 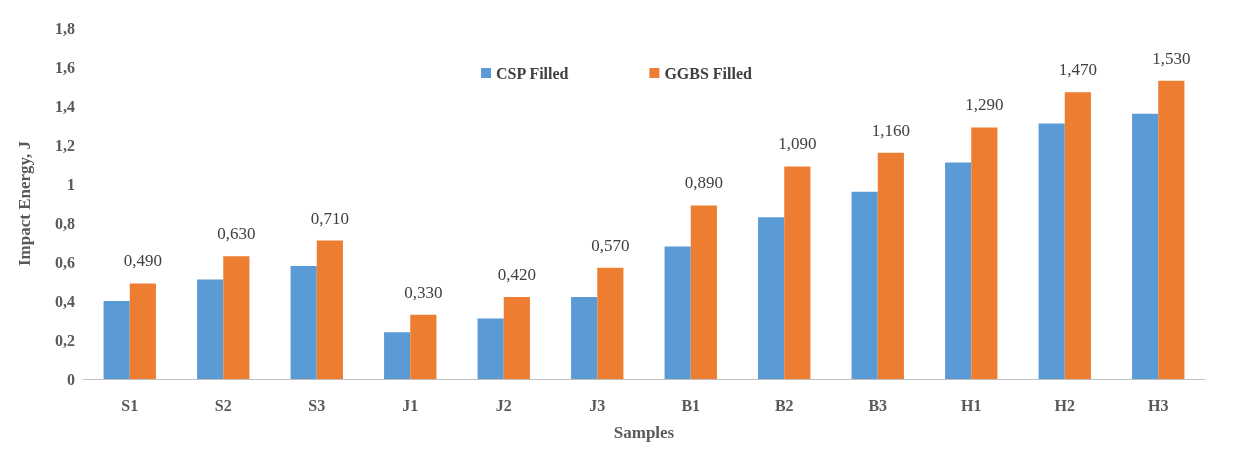 What do you see at coordinates (597, 405) in the screenshot?
I see `x-tick-label: J3` at bounding box center [597, 405].